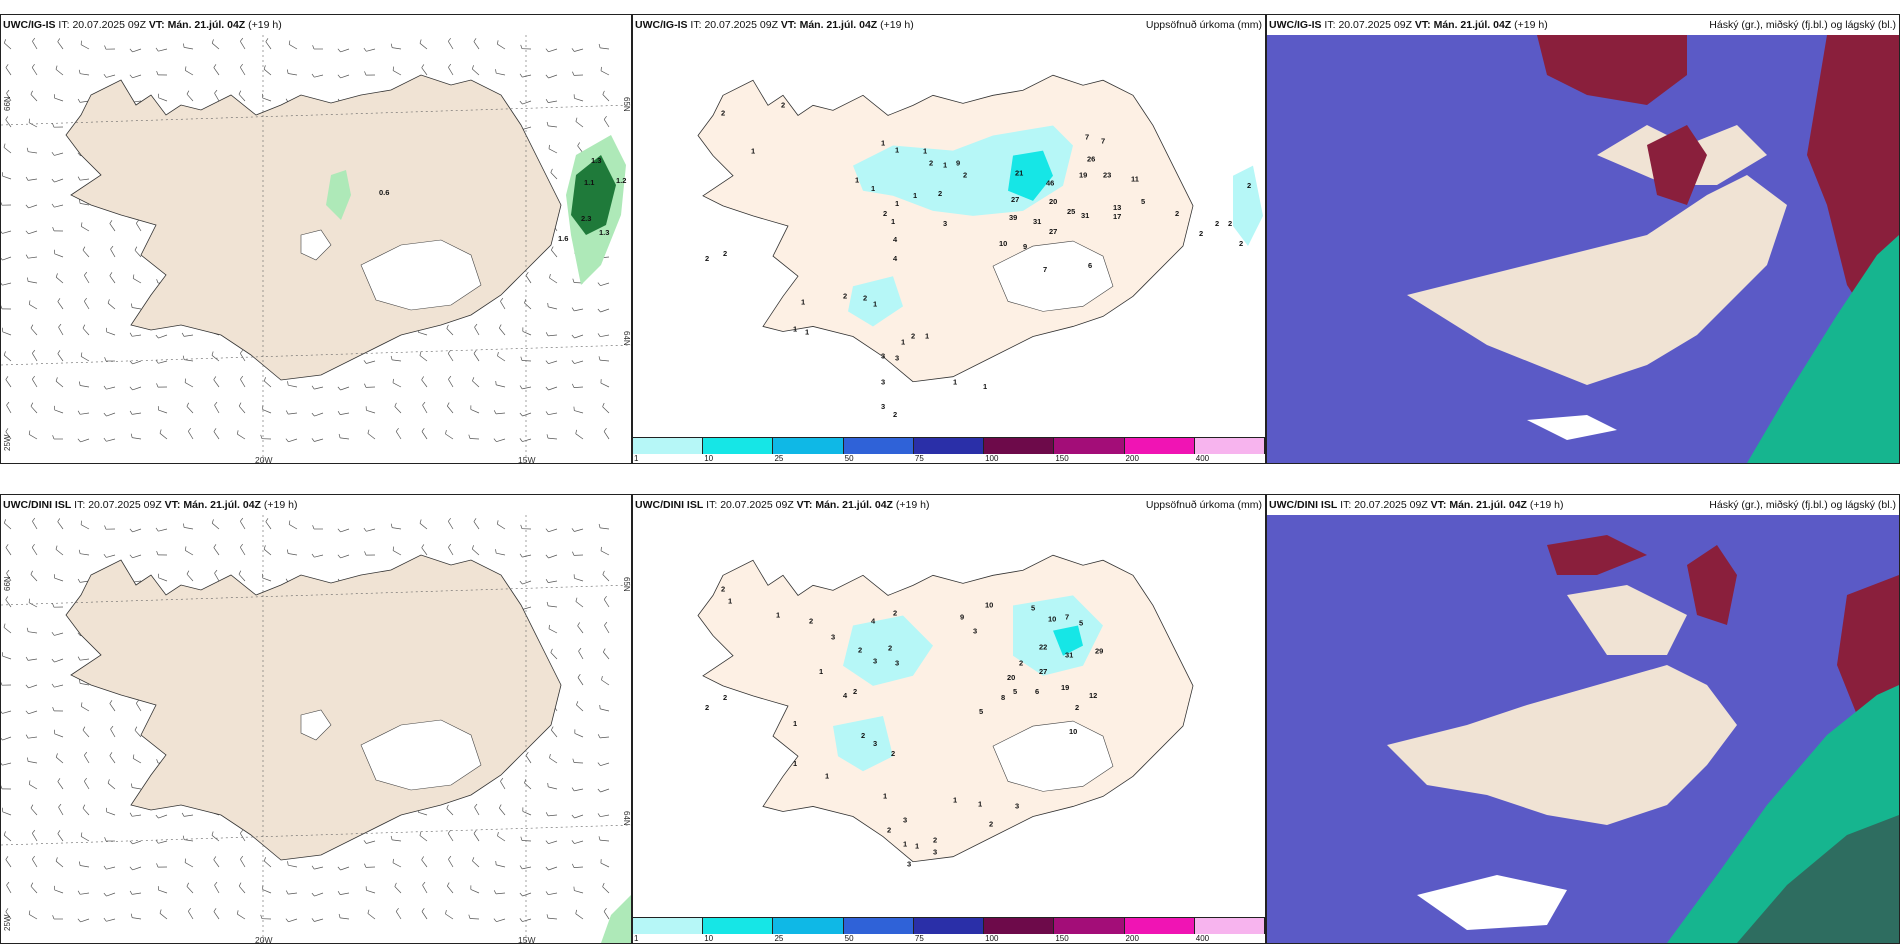 The image size is (1900, 950). What do you see at coordinates (563, 238) in the screenshot?
I see `wind-value: 1.6` at bounding box center [563, 238].